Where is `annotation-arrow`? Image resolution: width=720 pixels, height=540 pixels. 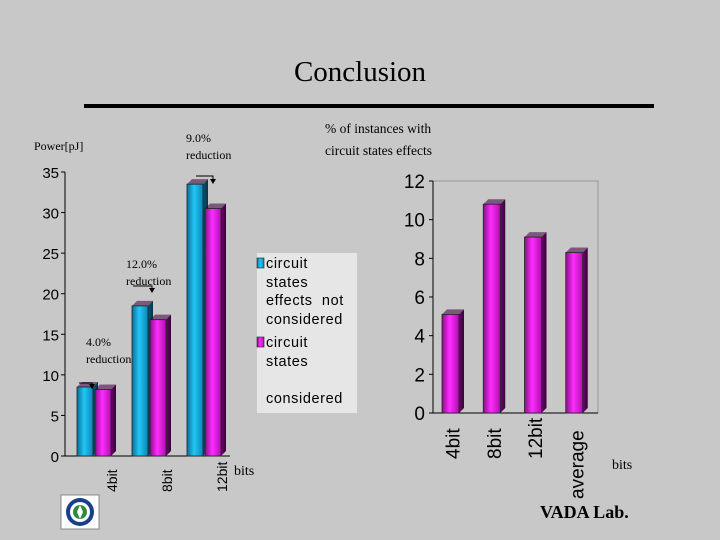
annotation-arrow is located at coordinates (143, 288).